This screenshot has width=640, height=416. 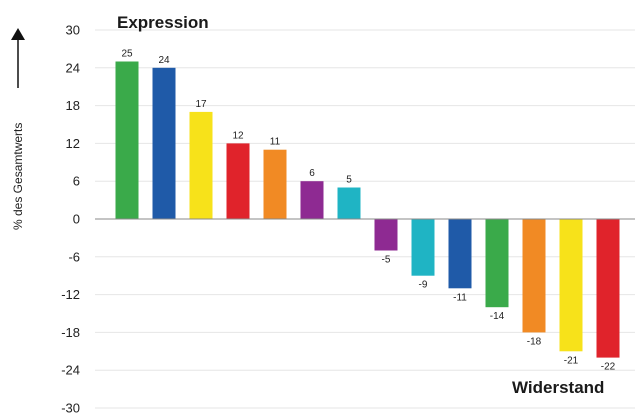 I want to click on y-tick-label: -6, so click(x=74, y=256).